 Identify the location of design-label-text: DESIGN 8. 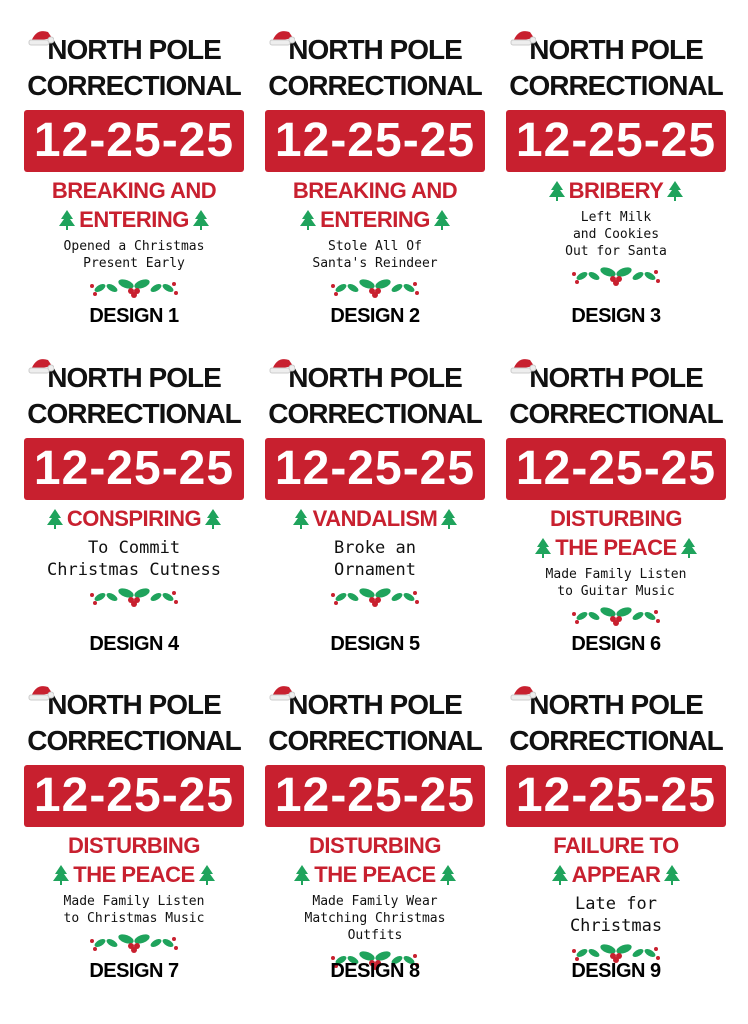
(375, 971).